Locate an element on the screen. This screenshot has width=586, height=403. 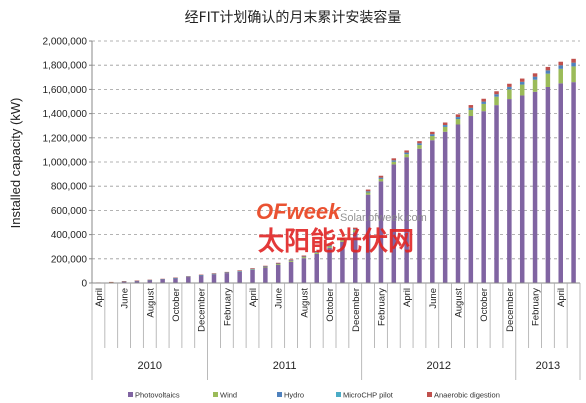
legend-label: Wind is located at coordinates (228, 395).